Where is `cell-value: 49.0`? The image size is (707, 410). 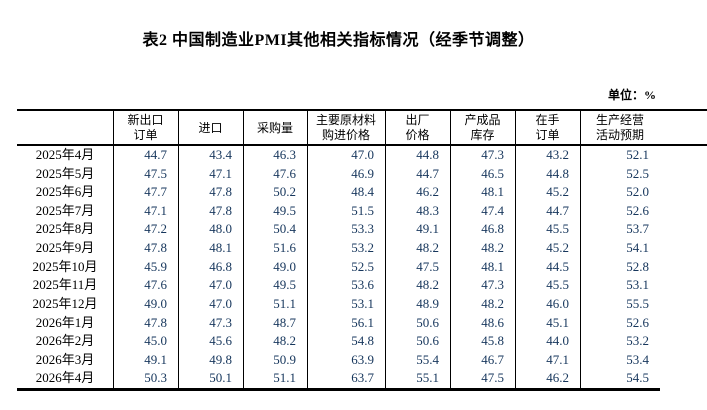
cell-value: 49.0 is located at coordinates (155, 303).